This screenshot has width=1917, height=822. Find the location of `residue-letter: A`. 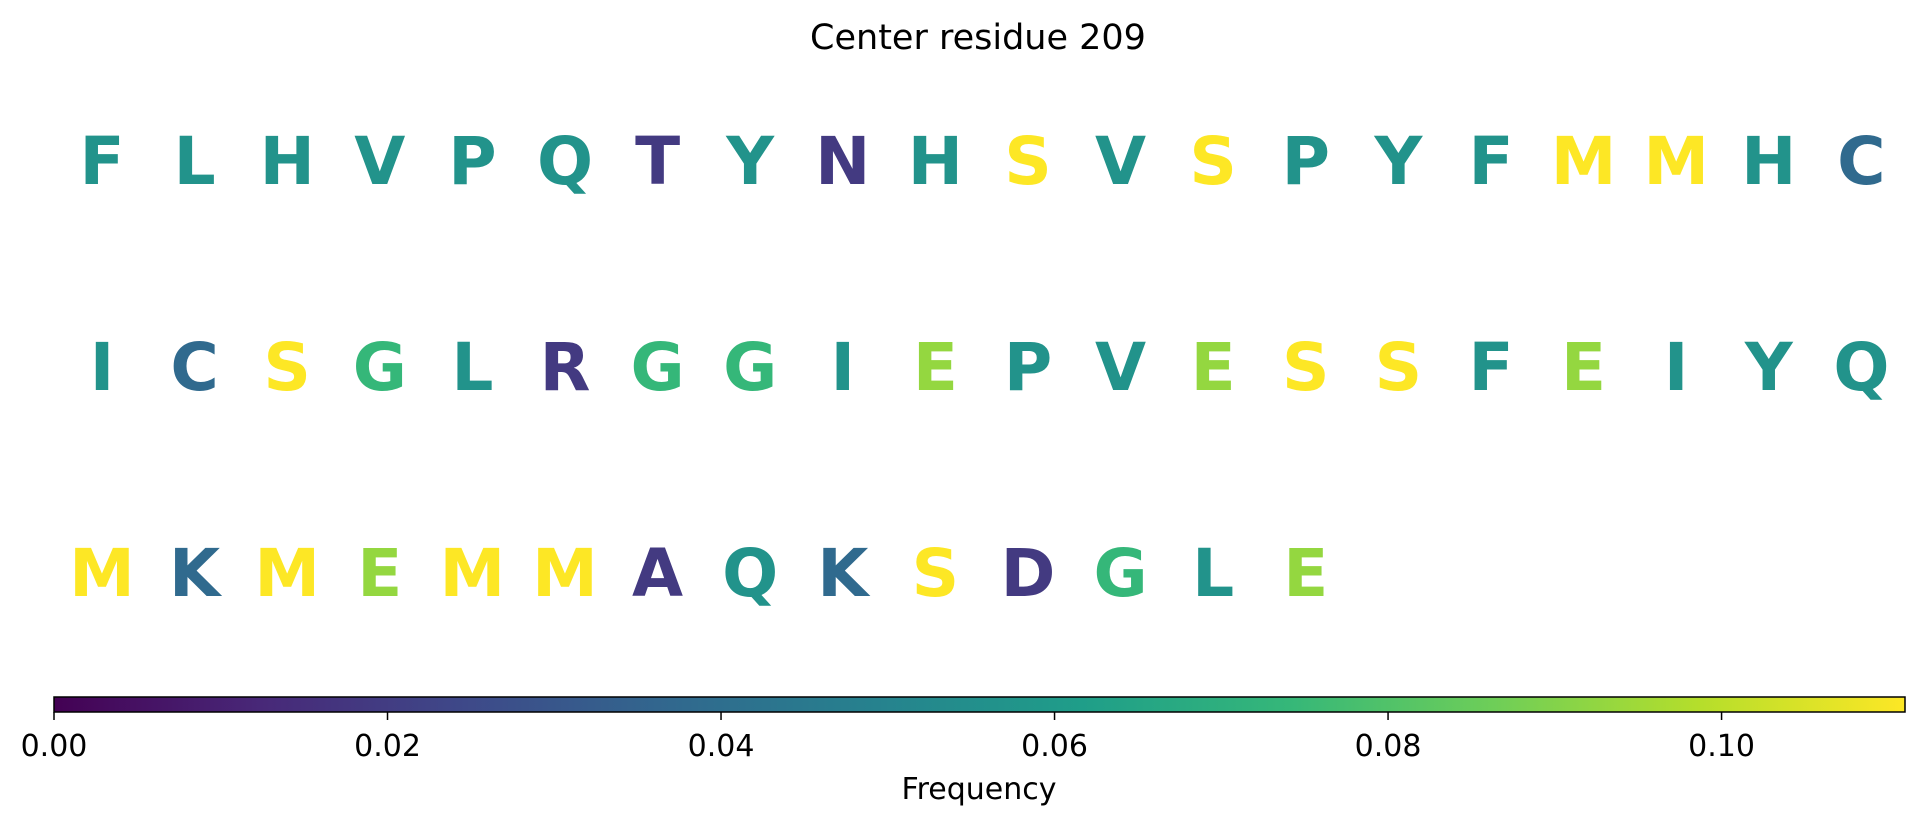

residue-letter: A is located at coordinates (657, 573).